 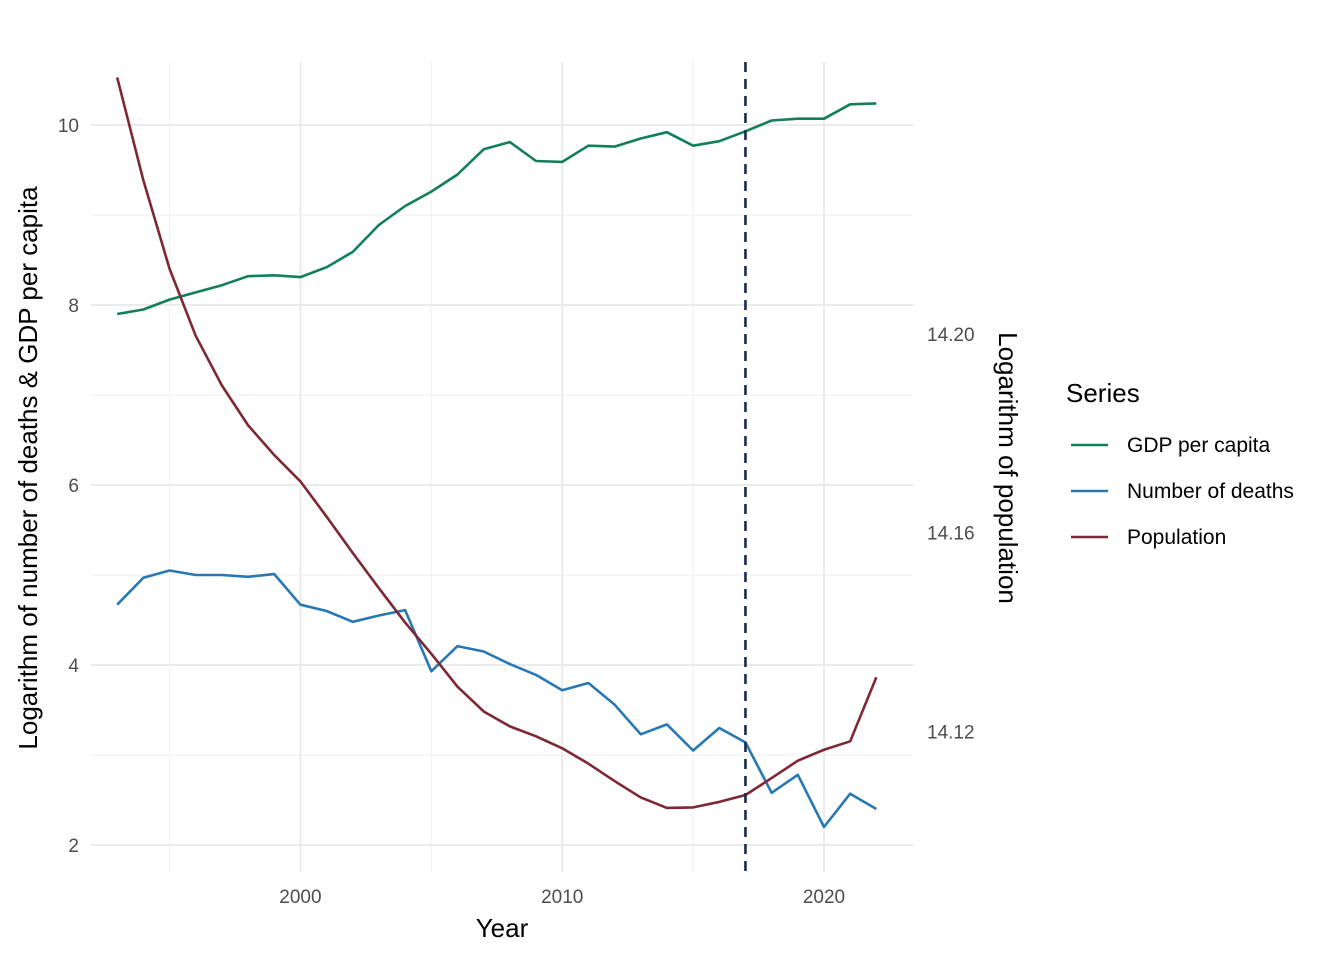 What do you see at coordinates (68, 126) in the screenshot?
I see `left-y-tick-label: 10` at bounding box center [68, 126].